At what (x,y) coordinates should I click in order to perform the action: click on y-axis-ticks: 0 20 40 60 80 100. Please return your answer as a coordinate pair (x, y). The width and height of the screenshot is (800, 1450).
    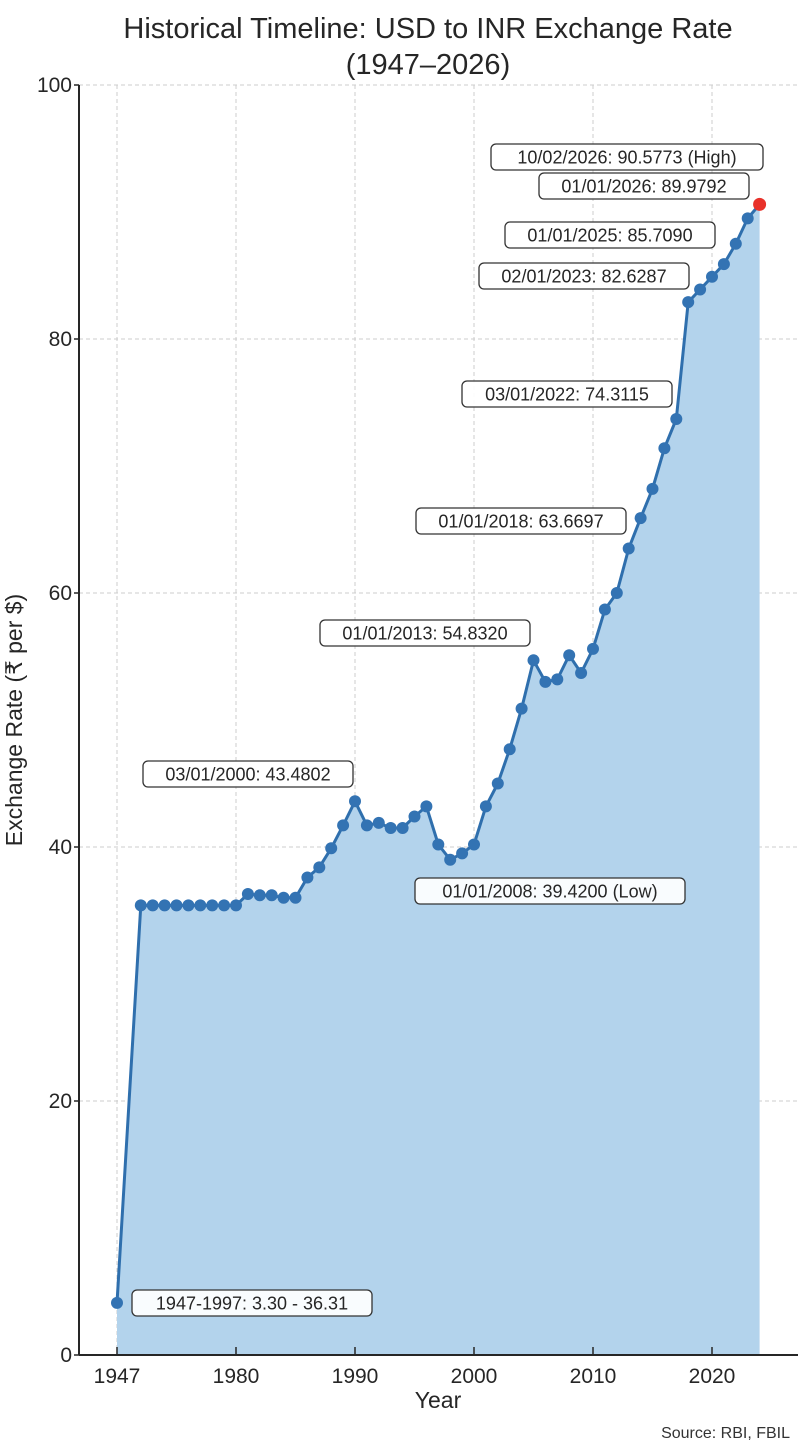
    Looking at the image, I should click on (58, 720).